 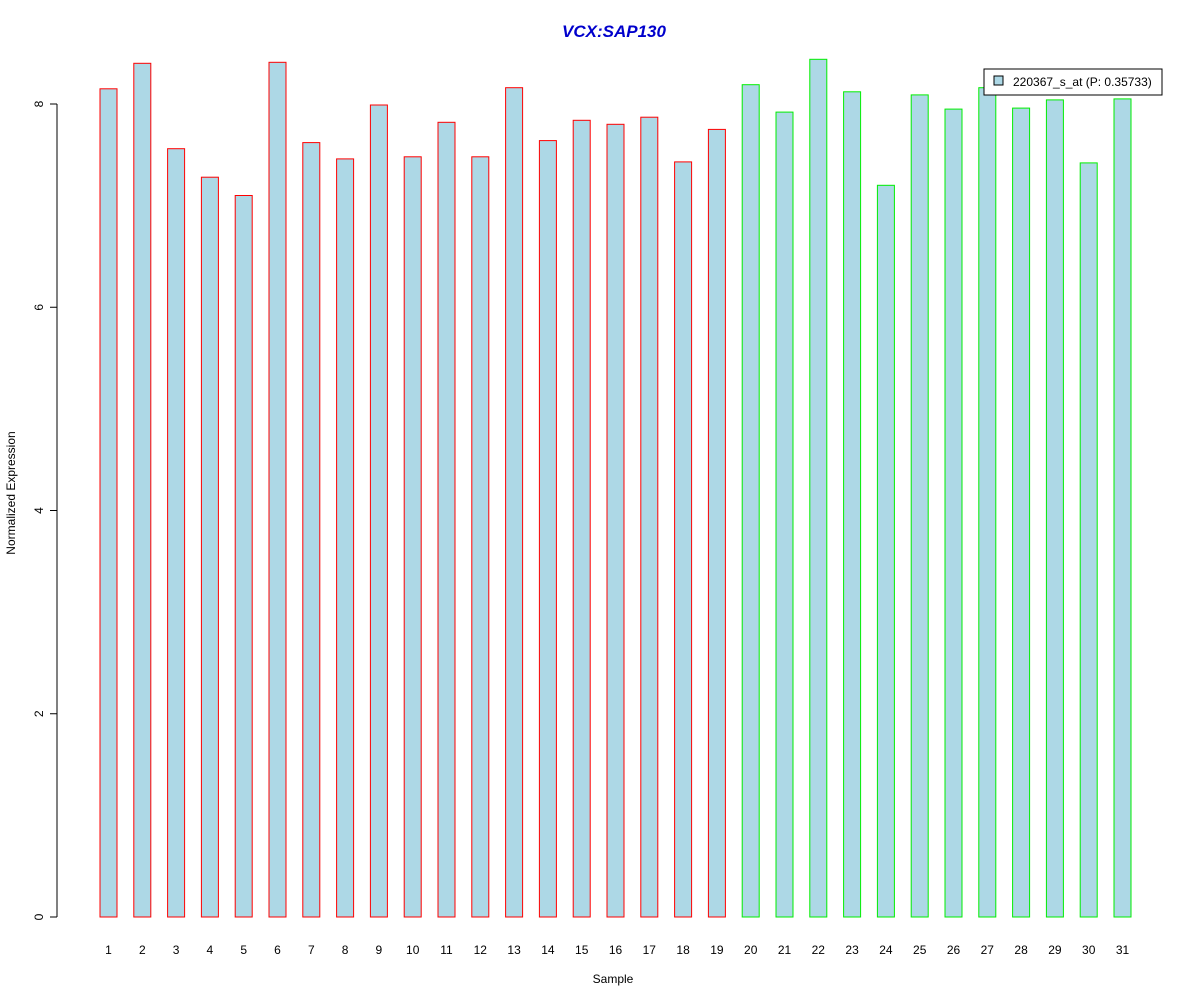 I want to click on x-tick-label: 13, so click(x=514, y=950).